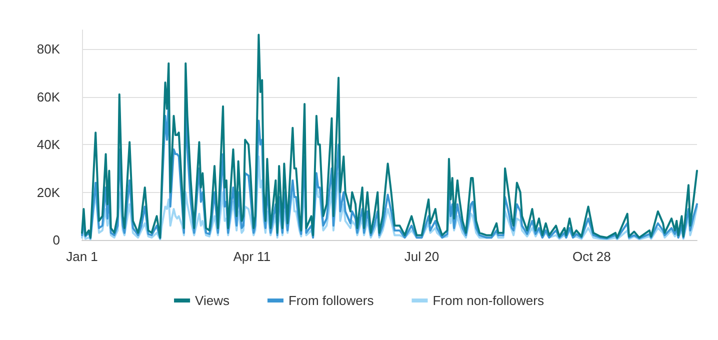 This screenshot has height=340, width=718. I want to click on x-tick-label: Jan 1, so click(82, 256).